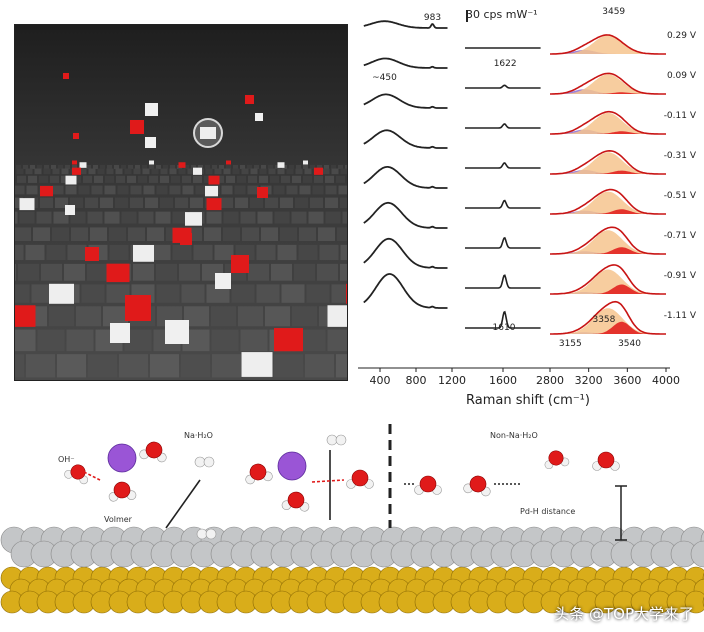 This screenshot has width=704, height=632. I want to click on potential-label: -0.31 V, so click(680, 156).